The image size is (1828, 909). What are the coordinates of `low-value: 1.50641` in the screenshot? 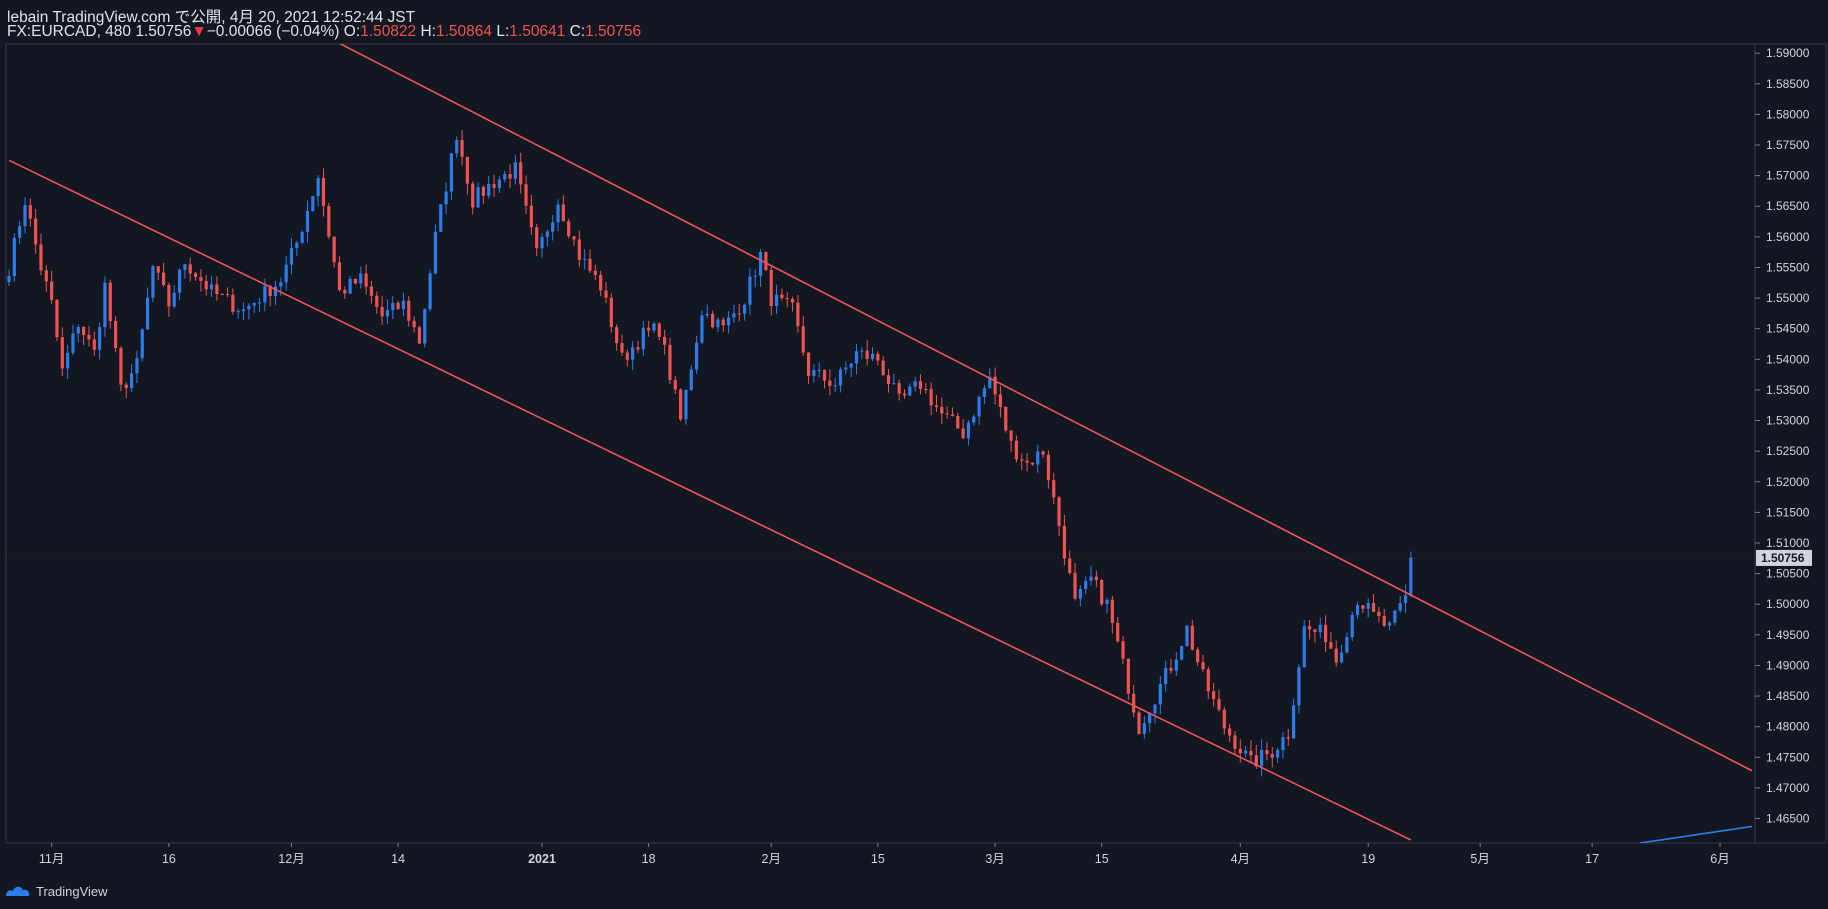 It's located at (537, 31).